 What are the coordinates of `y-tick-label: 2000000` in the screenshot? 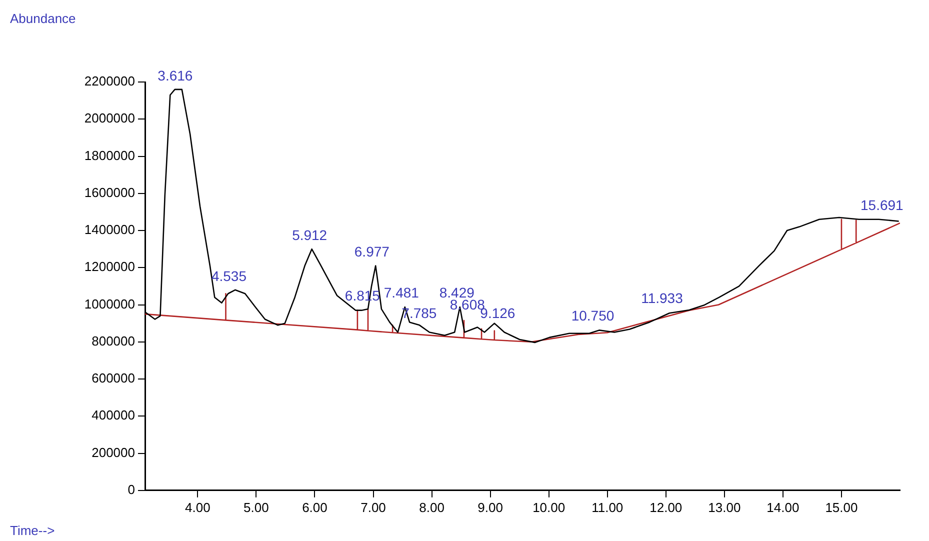 It's located at (109, 118).